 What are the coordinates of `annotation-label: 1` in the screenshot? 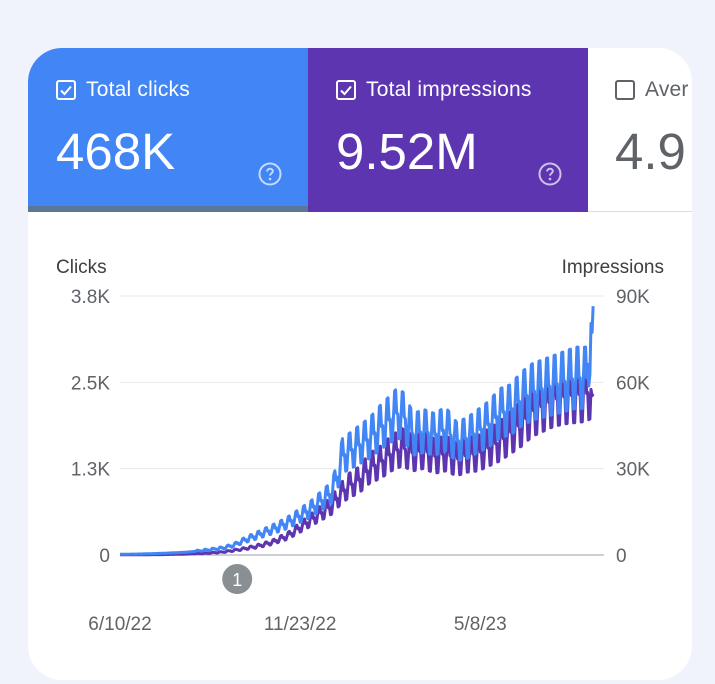 It's located at (237, 580).